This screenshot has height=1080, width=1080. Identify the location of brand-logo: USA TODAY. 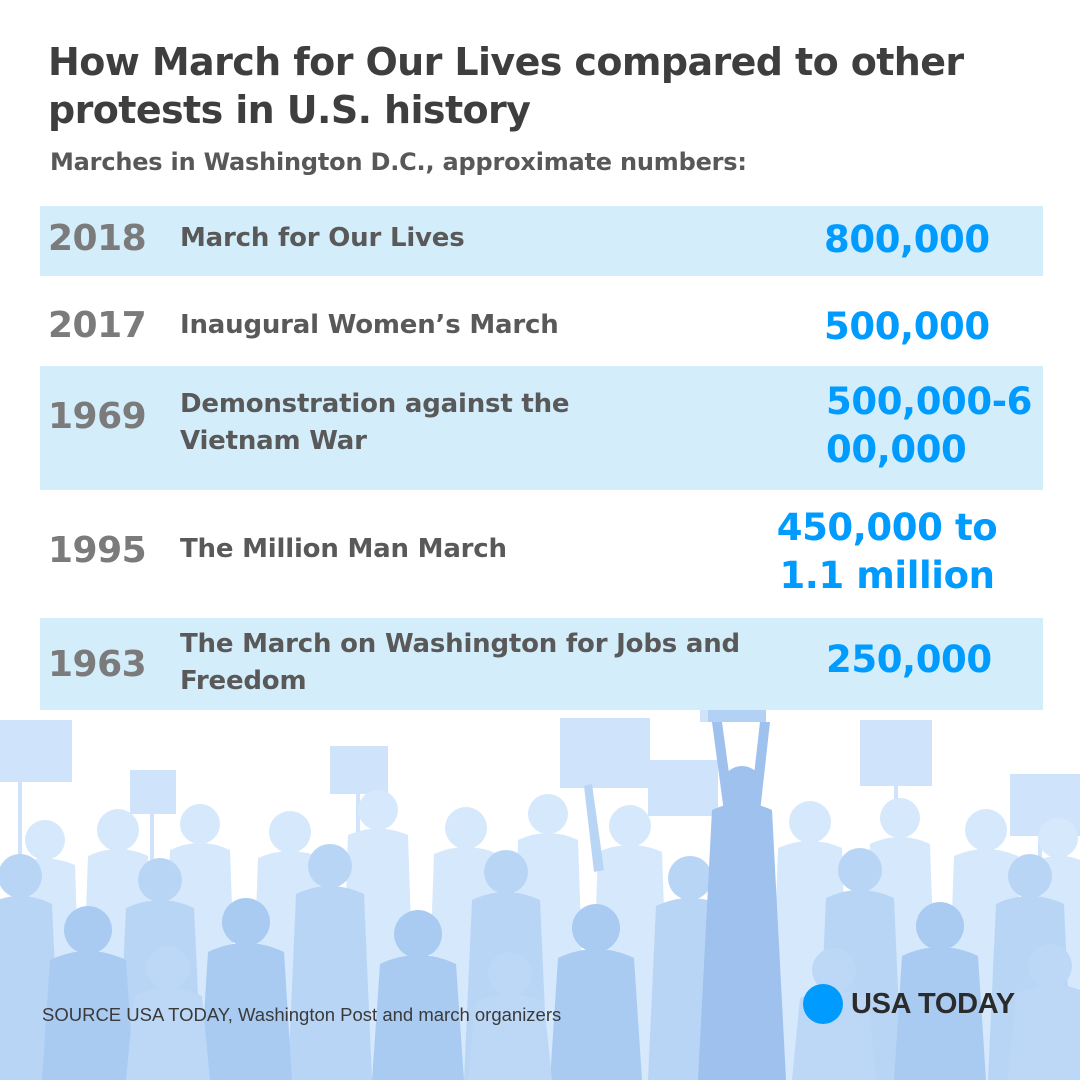
(909, 1004).